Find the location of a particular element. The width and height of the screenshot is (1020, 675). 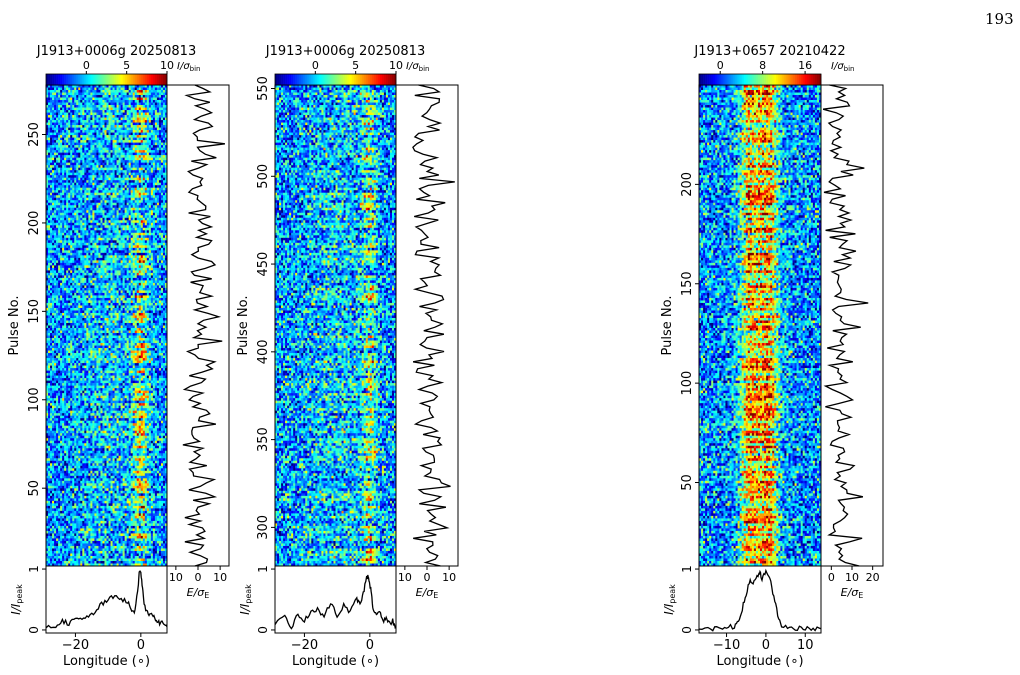

energy-tick-label-1: 10 is located at coordinates (852, 577).